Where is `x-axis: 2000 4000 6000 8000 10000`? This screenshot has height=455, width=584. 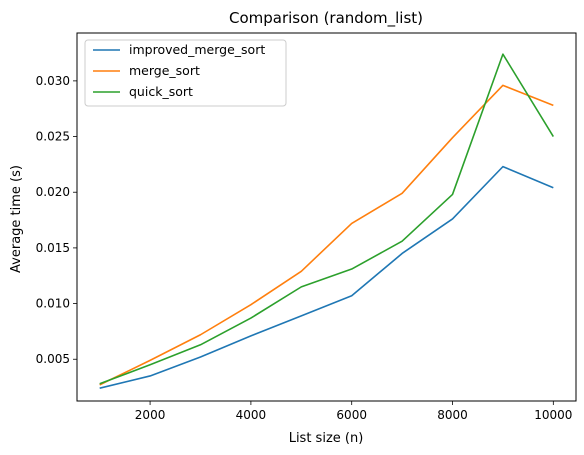
x-axis: 2000 4000 6000 8000 10000 is located at coordinates (353, 411).